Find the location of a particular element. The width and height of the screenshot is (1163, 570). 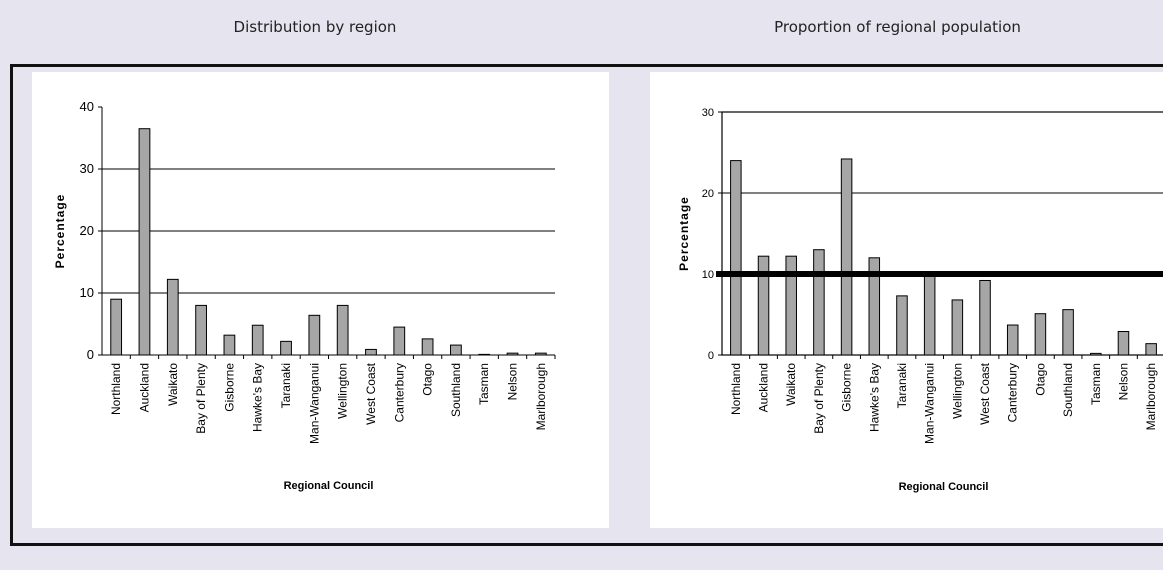

right-chart-heading: Proportion of regional population is located at coordinates (897, 27).